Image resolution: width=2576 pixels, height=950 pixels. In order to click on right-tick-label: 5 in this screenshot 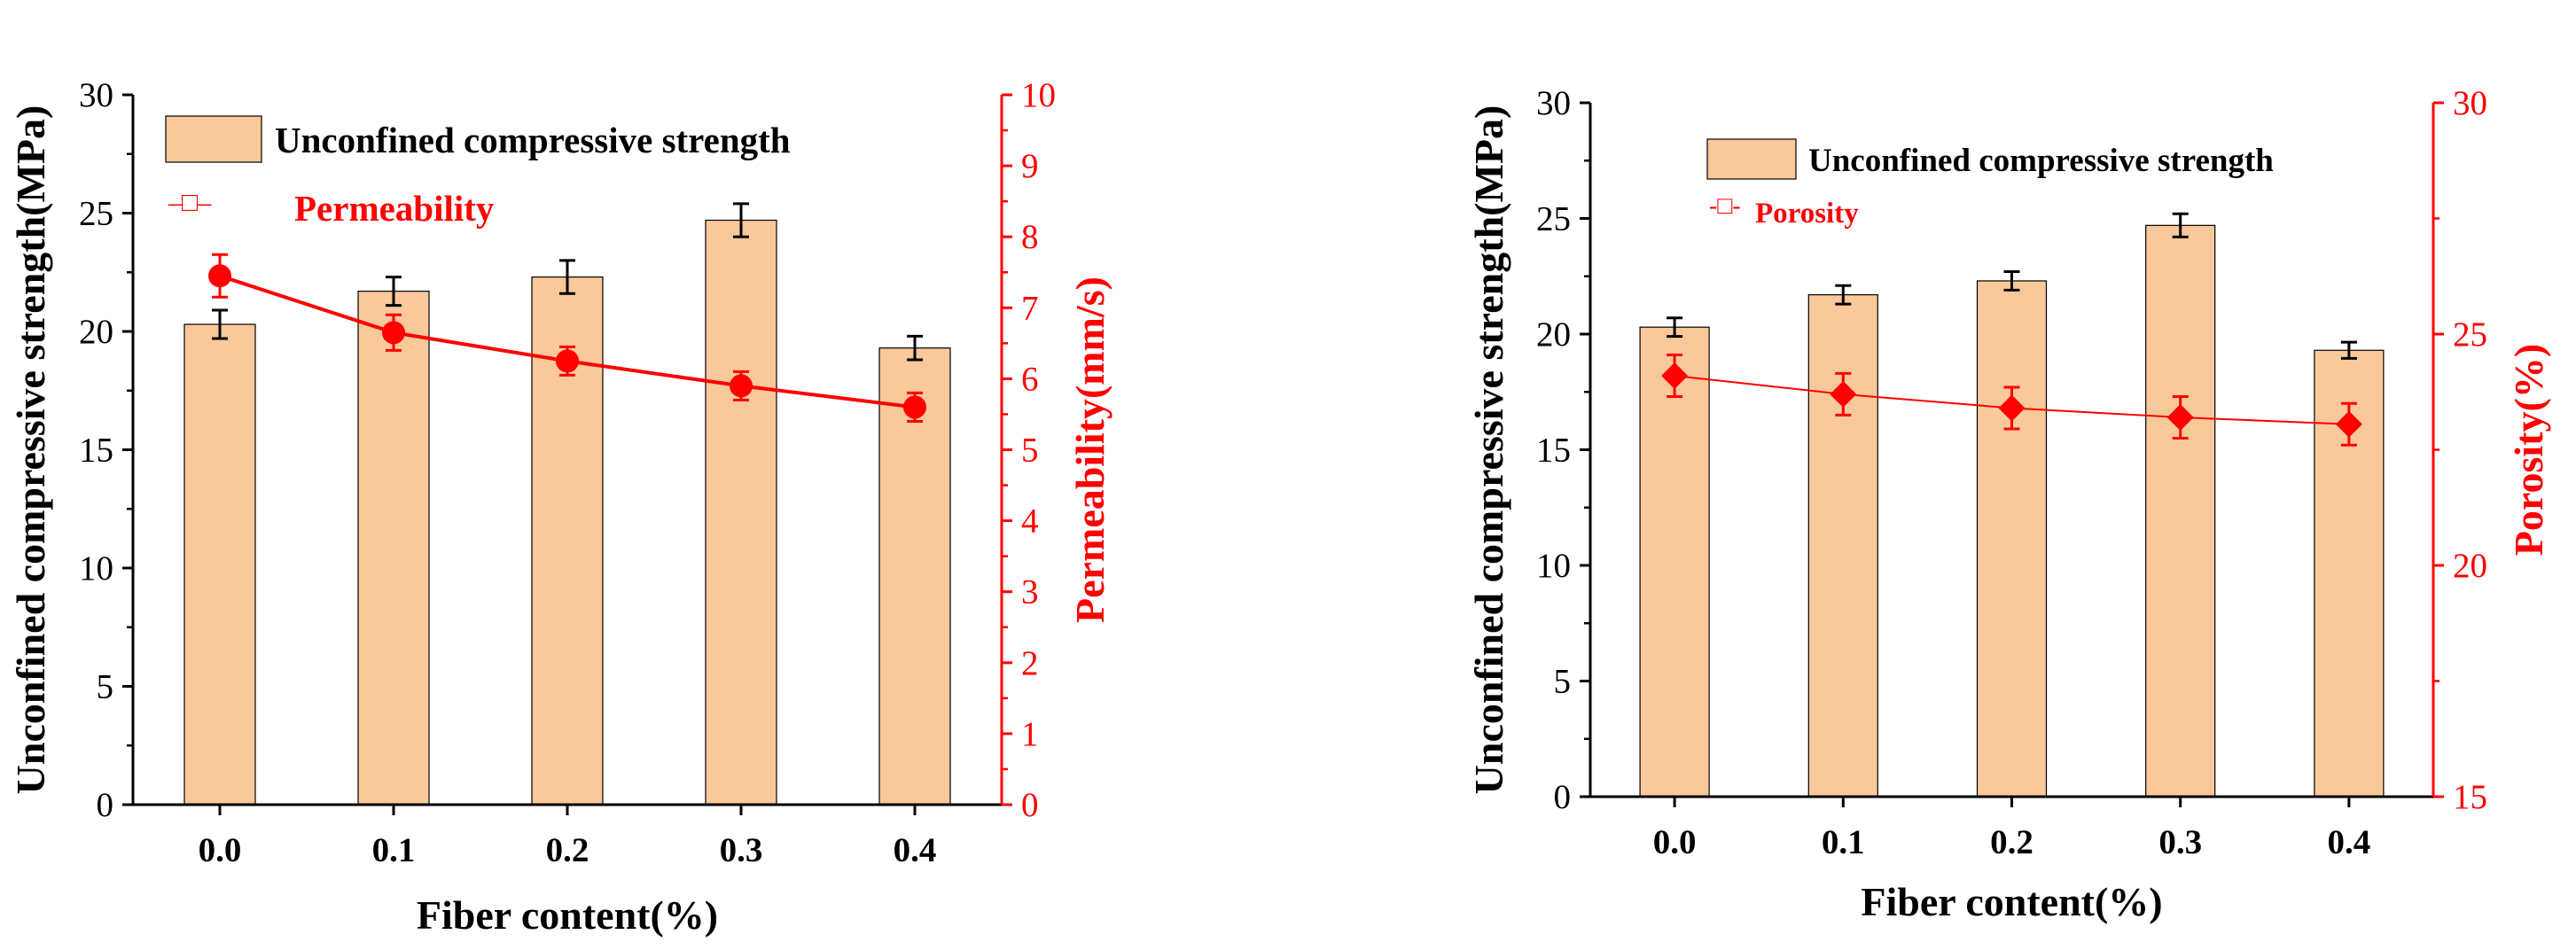, I will do `click(1030, 451)`.